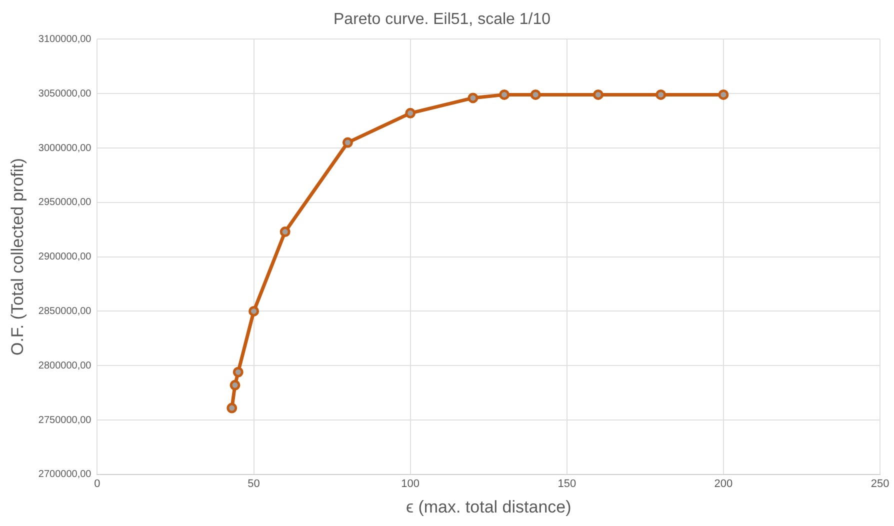 The height and width of the screenshot is (526, 894). I want to click on y-tick-label: 2750000,00, so click(65, 420).